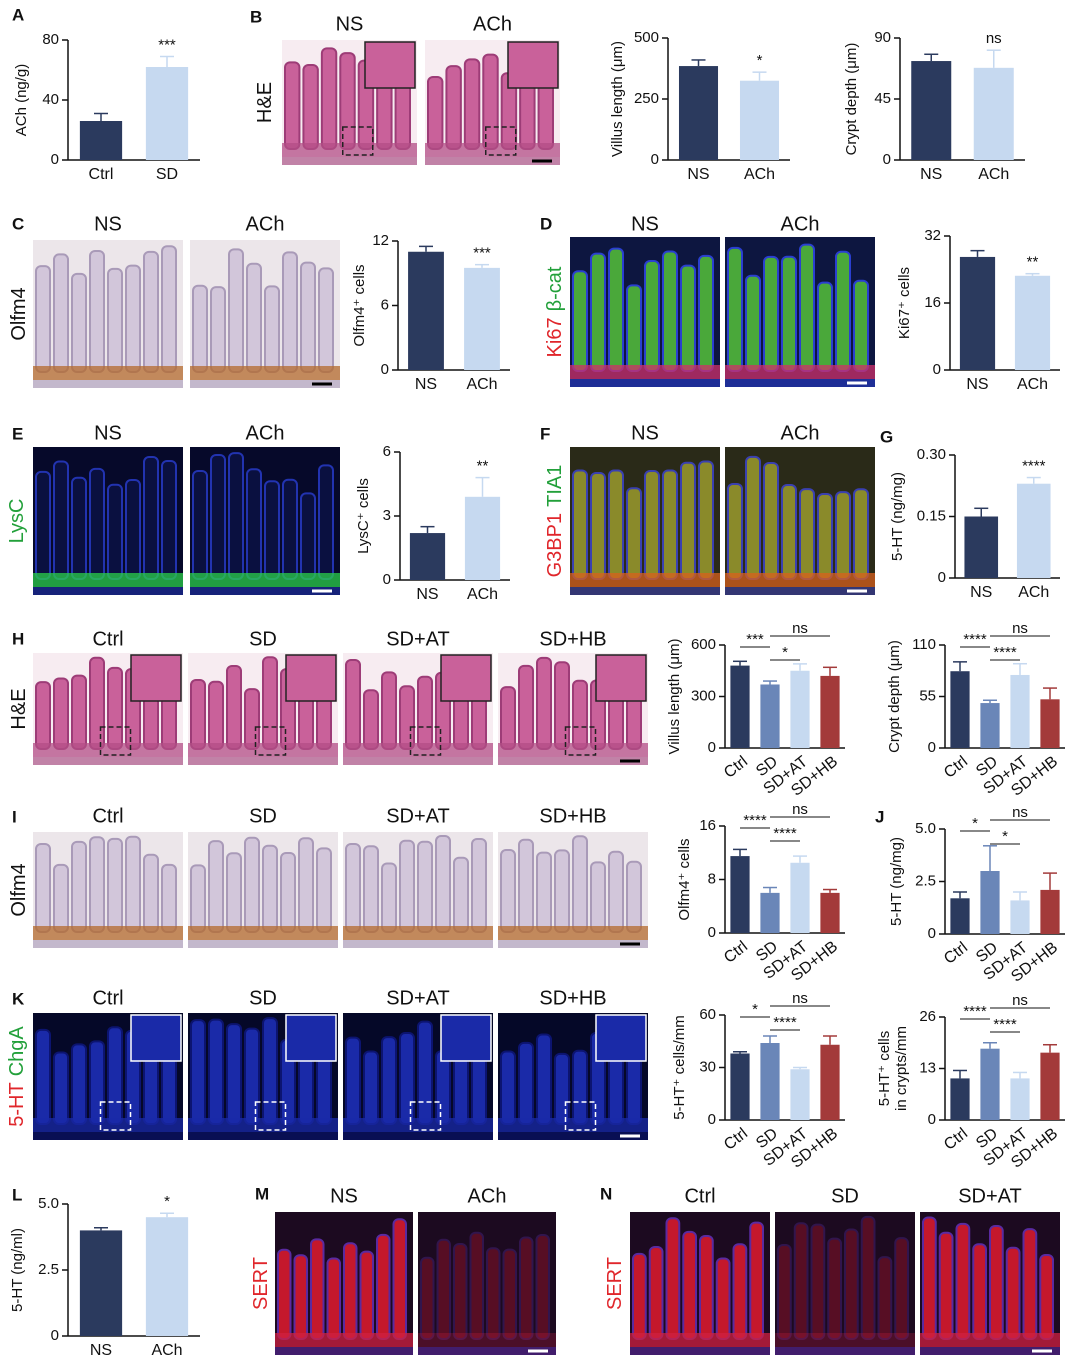  What do you see at coordinates (674, 697) in the screenshot?
I see `y-axis-label: Villus length (μm)` at bounding box center [674, 697].